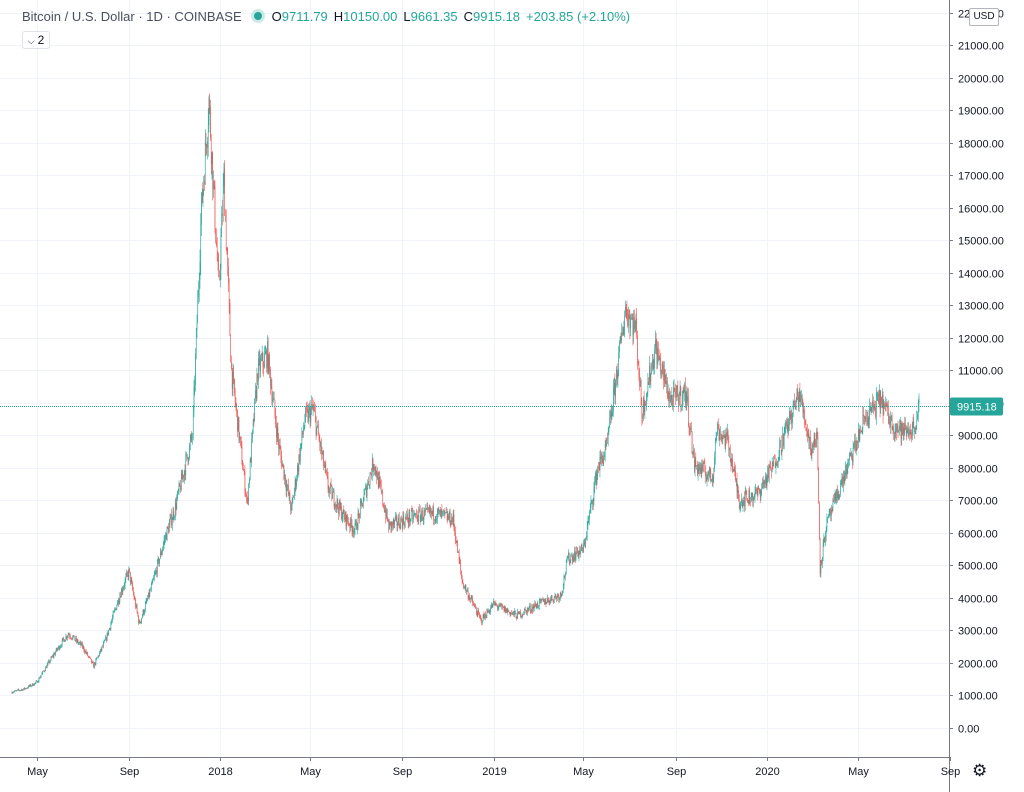 The height and width of the screenshot is (792, 1024). Describe the element at coordinates (978, 697) in the screenshot. I see `y-tick-label: 1000.00` at that location.